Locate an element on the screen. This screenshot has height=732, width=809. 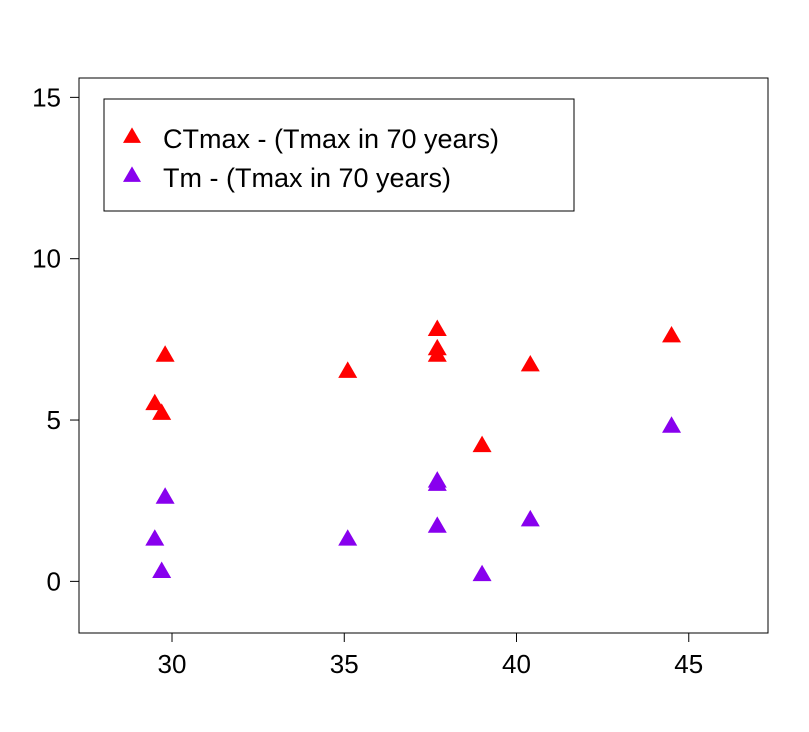
legend-box is located at coordinates (339, 155).